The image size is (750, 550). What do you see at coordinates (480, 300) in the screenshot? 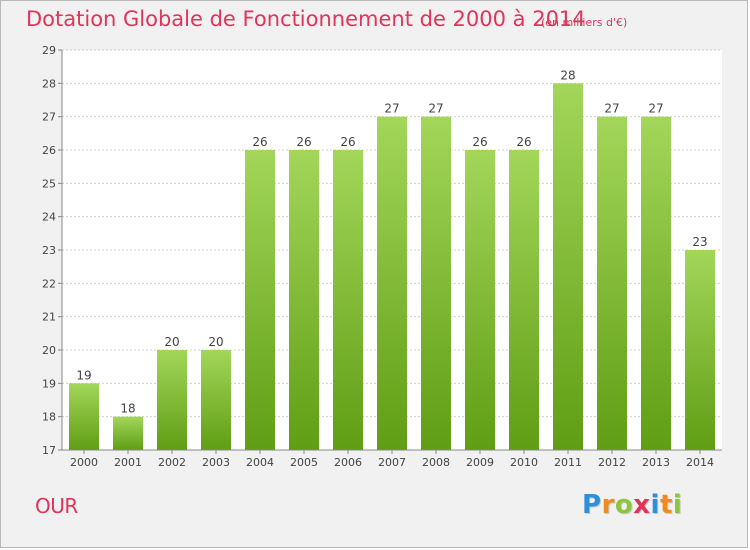
I see `bar-2009` at bounding box center [480, 300].